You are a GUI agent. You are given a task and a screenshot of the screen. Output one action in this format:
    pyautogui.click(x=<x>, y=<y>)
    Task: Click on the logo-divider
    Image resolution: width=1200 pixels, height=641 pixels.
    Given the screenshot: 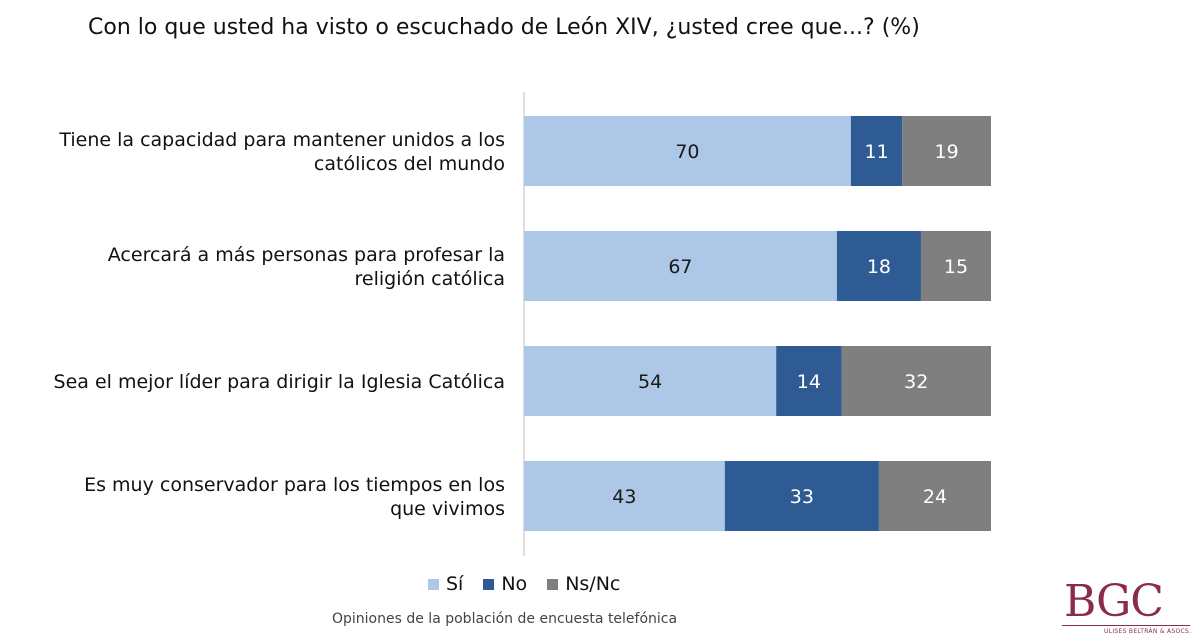 What is the action you would take?
    pyautogui.click(x=1126, y=625)
    